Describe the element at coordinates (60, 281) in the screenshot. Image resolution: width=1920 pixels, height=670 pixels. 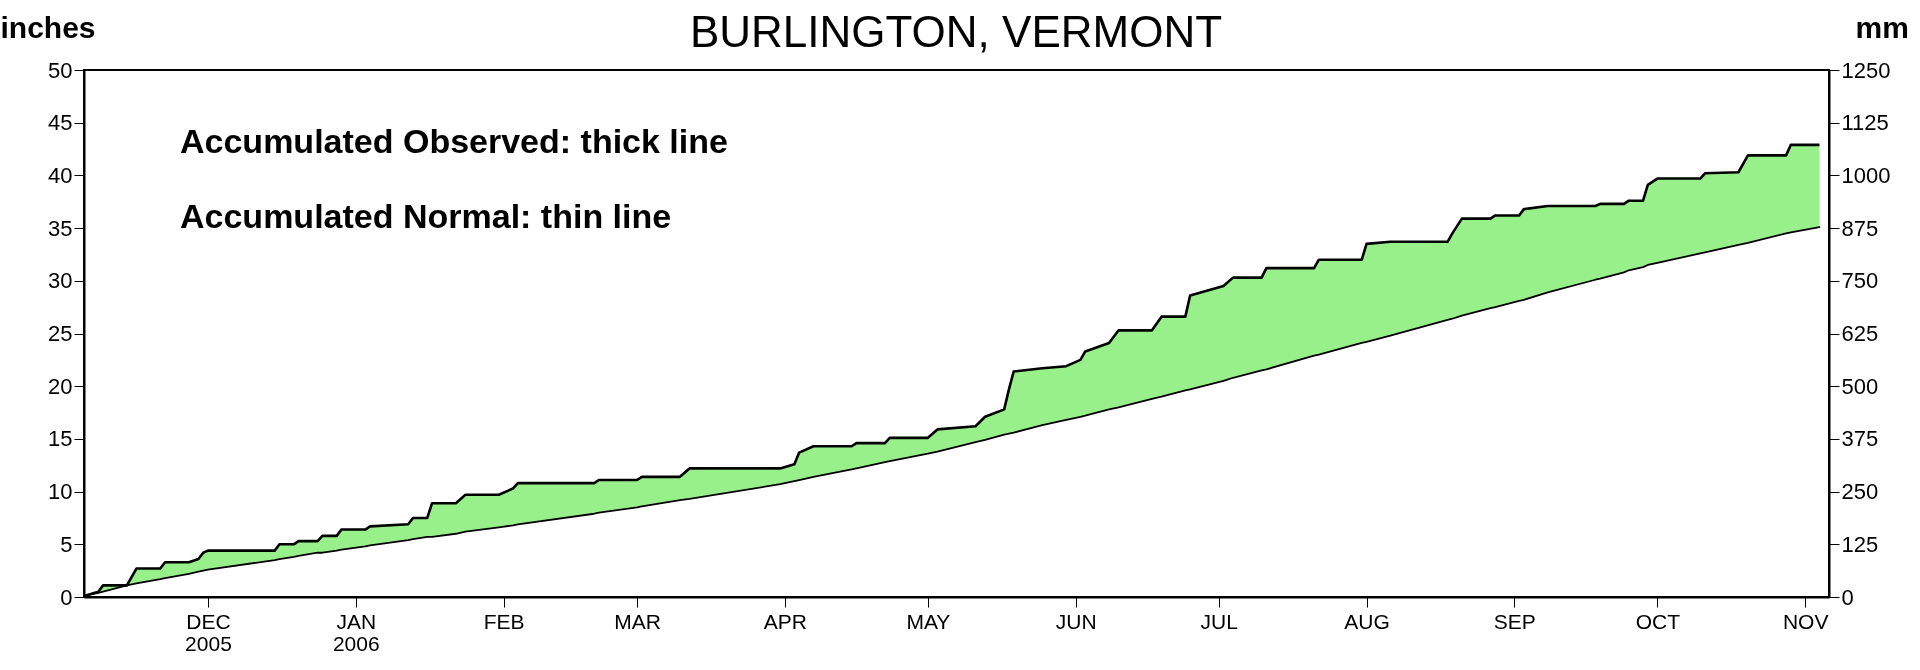
I see `y-tick-label: 30` at that location.